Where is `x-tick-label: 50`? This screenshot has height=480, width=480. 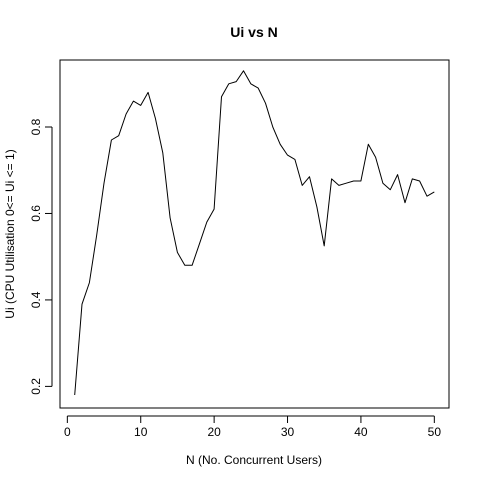 x-tick-label: 50 is located at coordinates (435, 432).